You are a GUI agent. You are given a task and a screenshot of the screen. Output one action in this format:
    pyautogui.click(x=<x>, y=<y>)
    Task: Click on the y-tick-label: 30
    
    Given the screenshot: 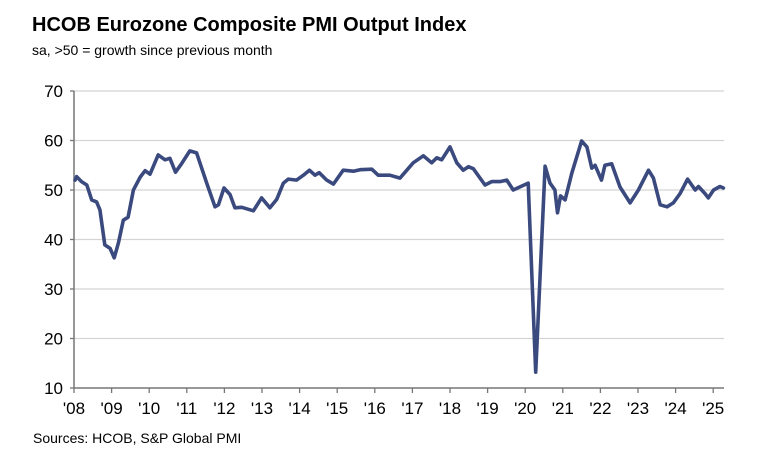 What is the action you would take?
    pyautogui.click(x=53, y=289)
    